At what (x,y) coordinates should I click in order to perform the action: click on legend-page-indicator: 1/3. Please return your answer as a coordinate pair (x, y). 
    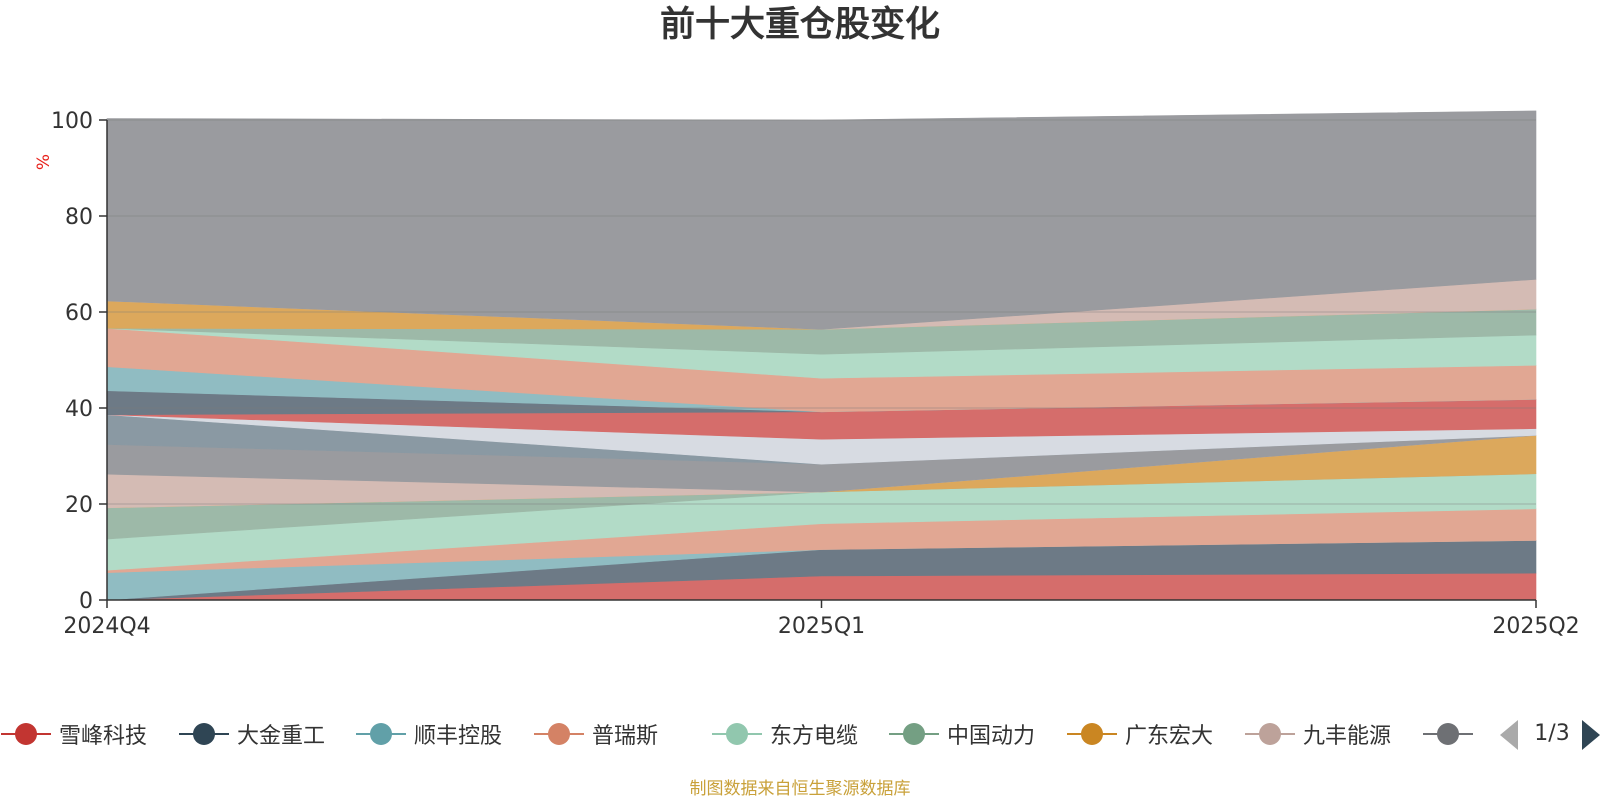
    Looking at the image, I should click on (1552, 733).